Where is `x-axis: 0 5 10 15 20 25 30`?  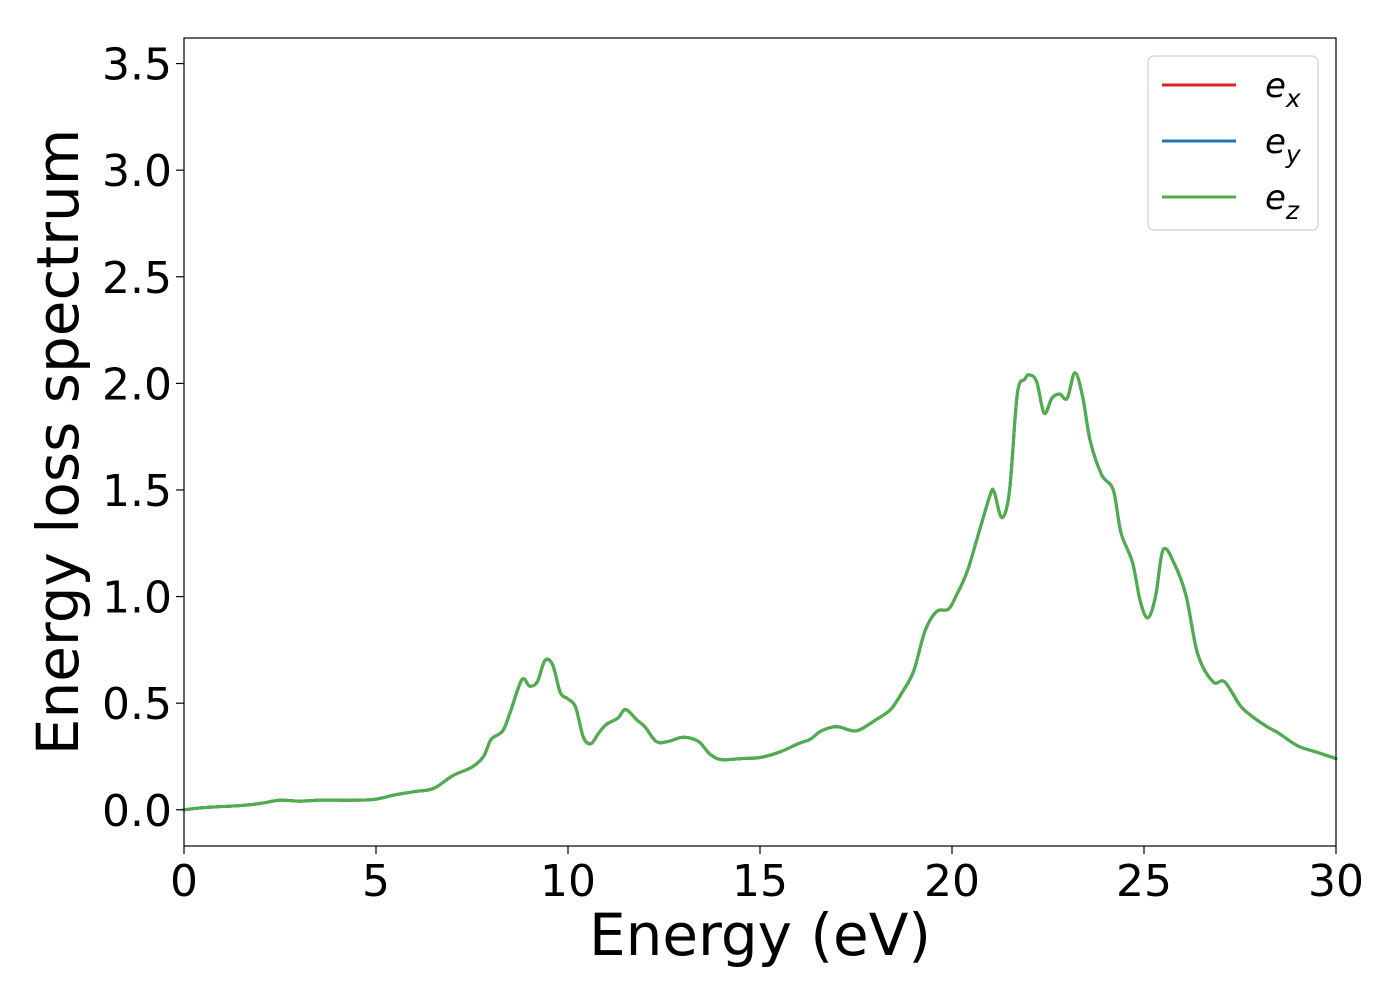
x-axis: 0 5 10 15 20 25 30 is located at coordinates (767, 876).